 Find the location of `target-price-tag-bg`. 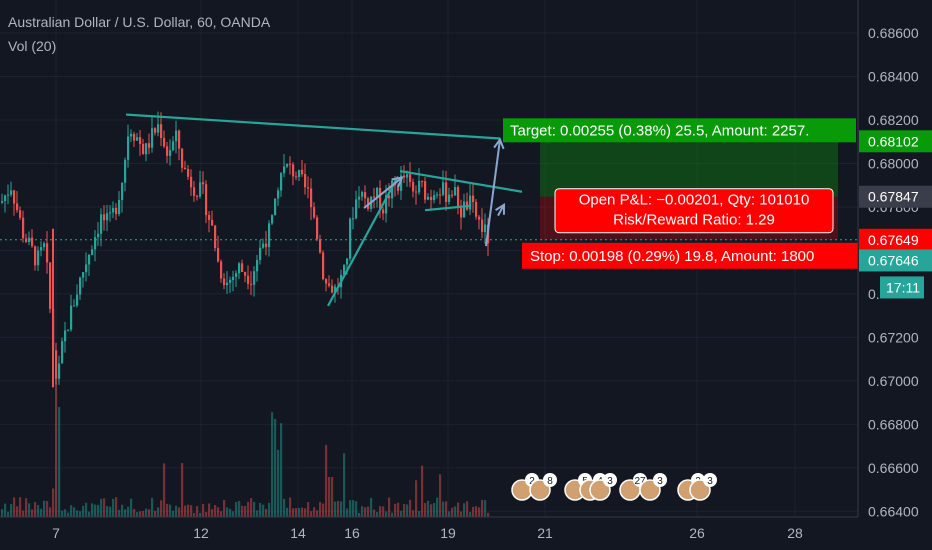

target-price-tag-bg is located at coordinates (895, 141).